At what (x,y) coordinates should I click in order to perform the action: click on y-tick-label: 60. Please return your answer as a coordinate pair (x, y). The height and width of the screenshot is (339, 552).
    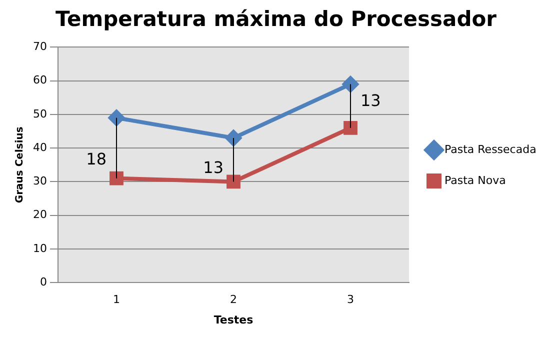
    Looking at the image, I should click on (39, 80).